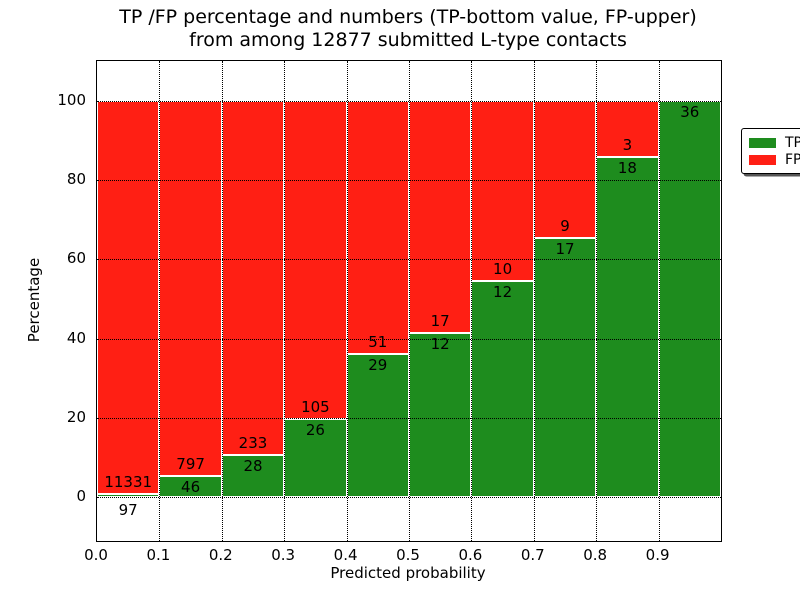  What do you see at coordinates (191, 486) in the screenshot?
I see `bar-value-tp: 46` at bounding box center [191, 486].